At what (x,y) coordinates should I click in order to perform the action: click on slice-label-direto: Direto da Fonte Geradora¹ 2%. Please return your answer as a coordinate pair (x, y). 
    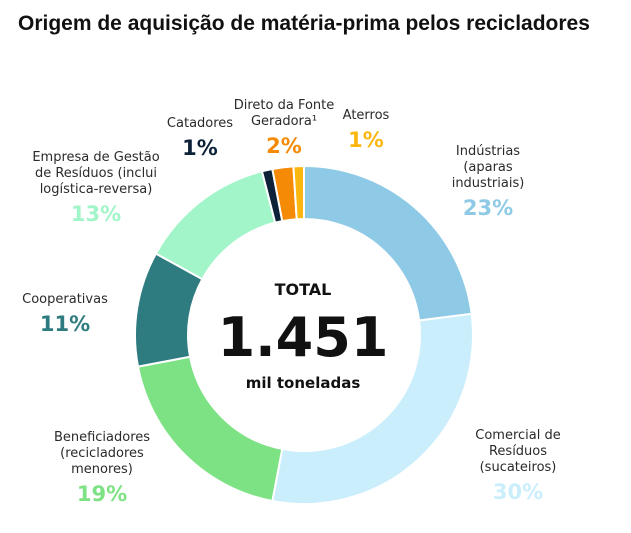
    Looking at the image, I should click on (284, 128).